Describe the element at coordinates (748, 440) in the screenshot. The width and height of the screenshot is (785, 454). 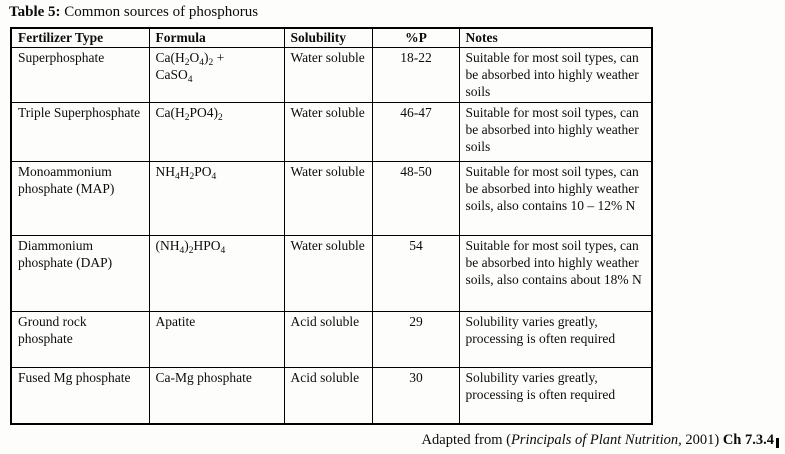
I see `footer-segment: Ch 7.3.4` at that location.